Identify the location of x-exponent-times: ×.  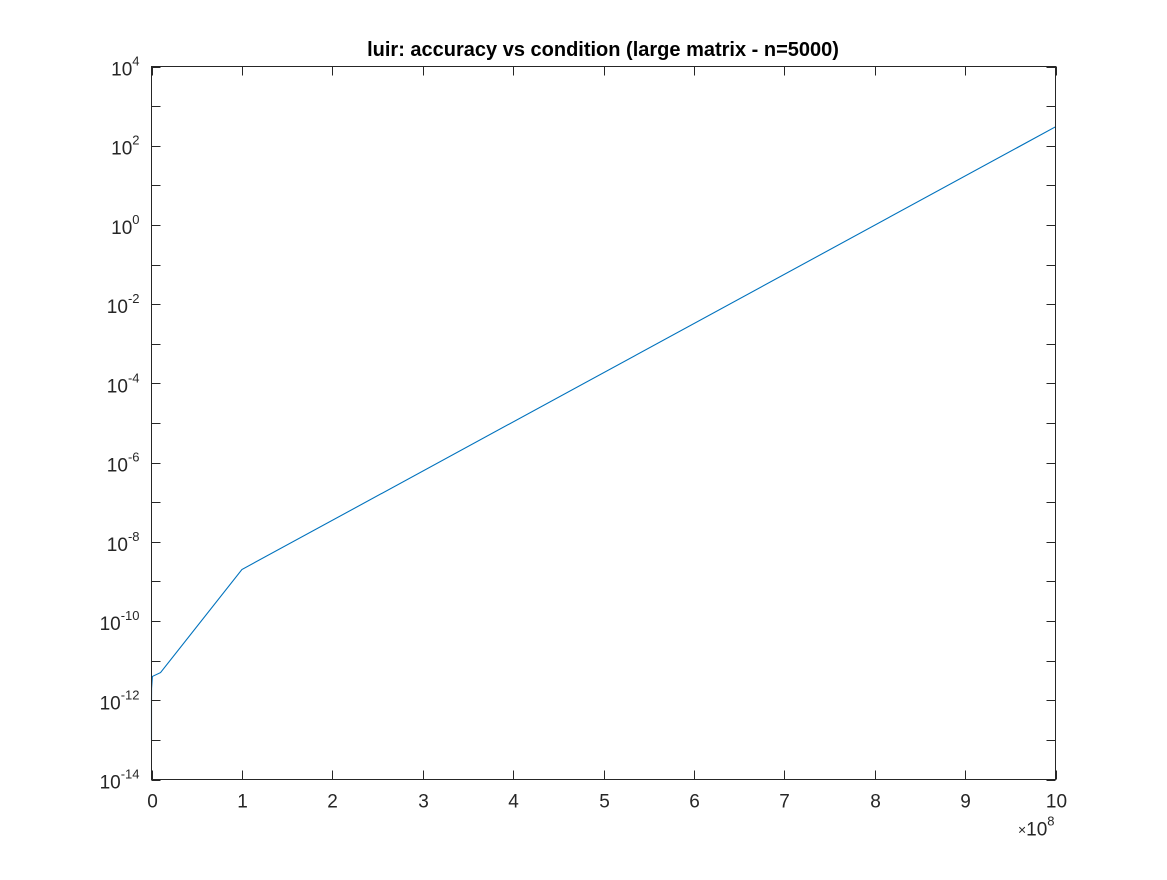
(1022, 830).